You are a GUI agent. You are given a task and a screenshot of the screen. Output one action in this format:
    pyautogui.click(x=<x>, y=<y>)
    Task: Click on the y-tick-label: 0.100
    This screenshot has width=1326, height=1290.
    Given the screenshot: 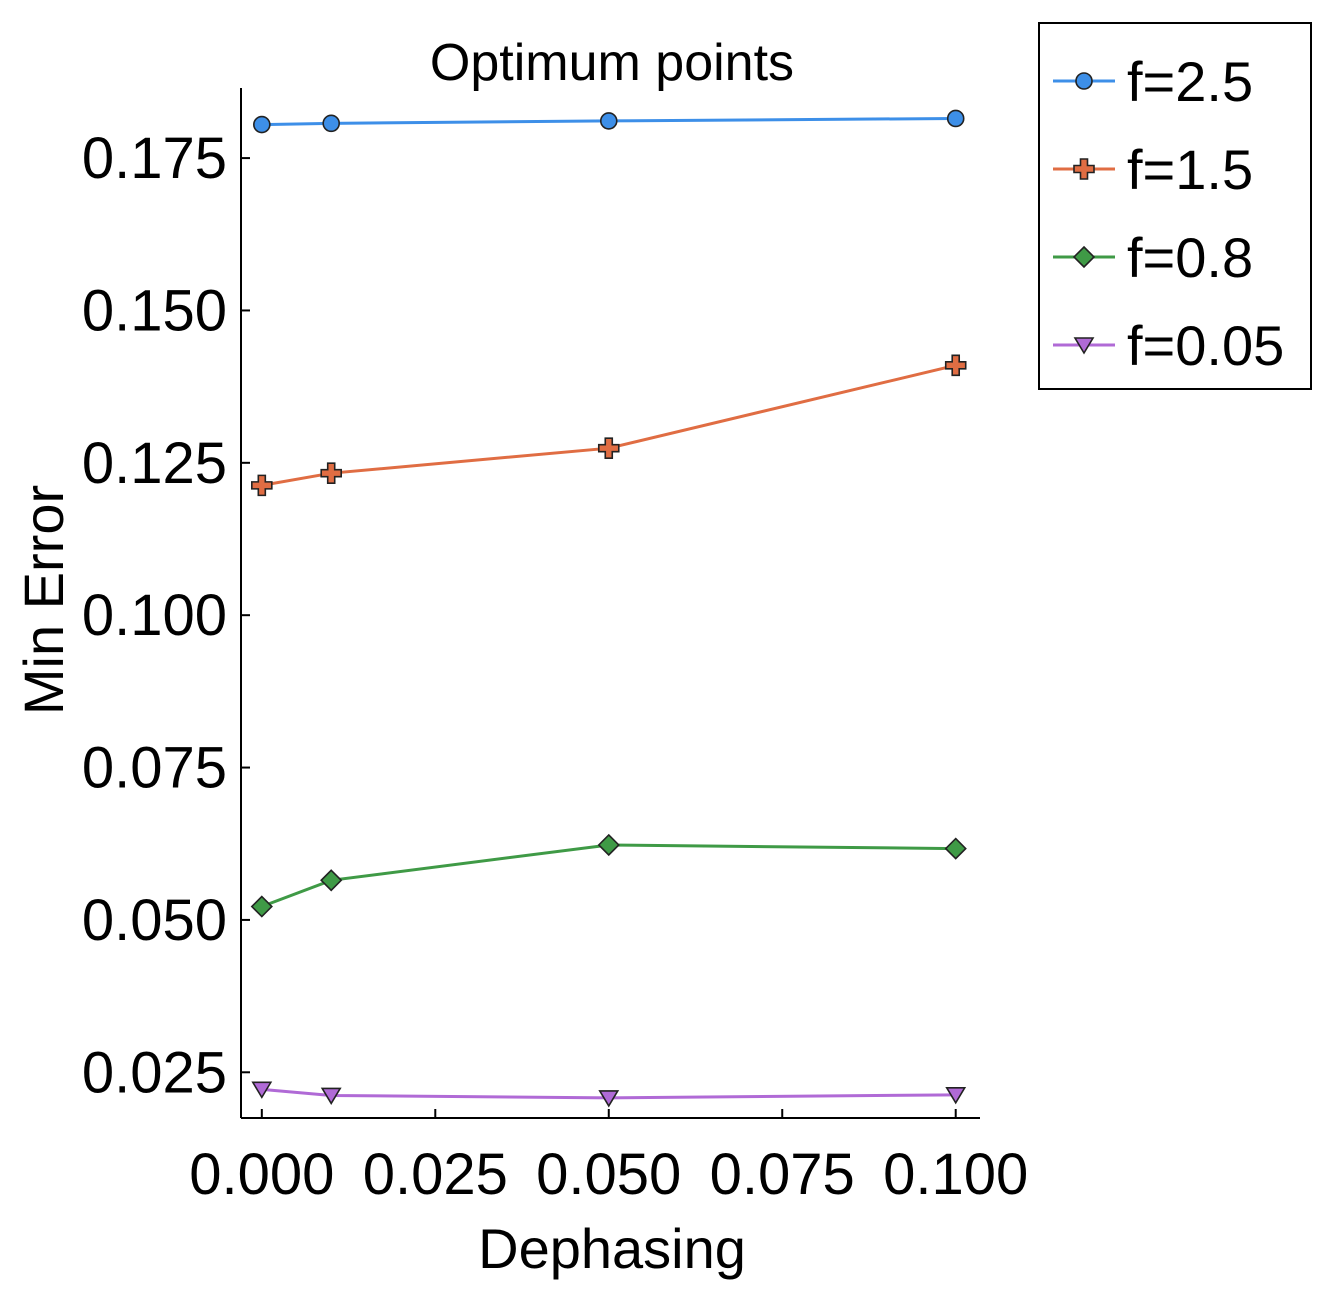 What is the action you would take?
    pyautogui.click(x=154, y=615)
    